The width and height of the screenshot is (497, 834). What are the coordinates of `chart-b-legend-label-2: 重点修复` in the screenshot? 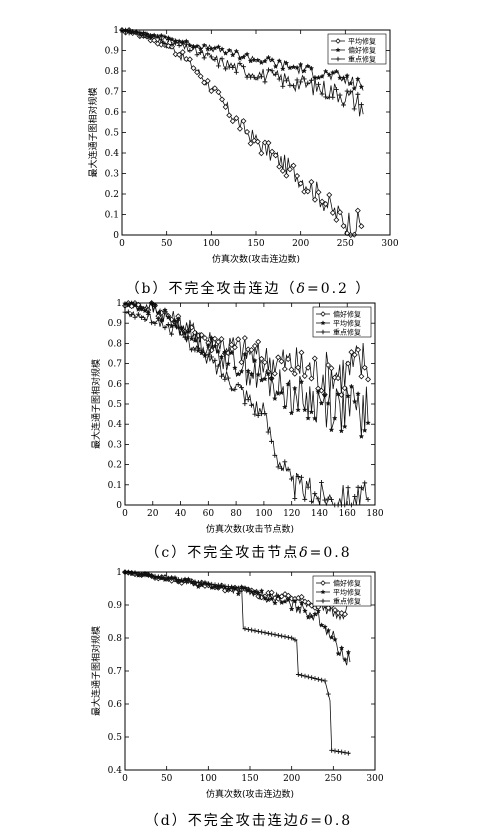 It's located at (362, 59).